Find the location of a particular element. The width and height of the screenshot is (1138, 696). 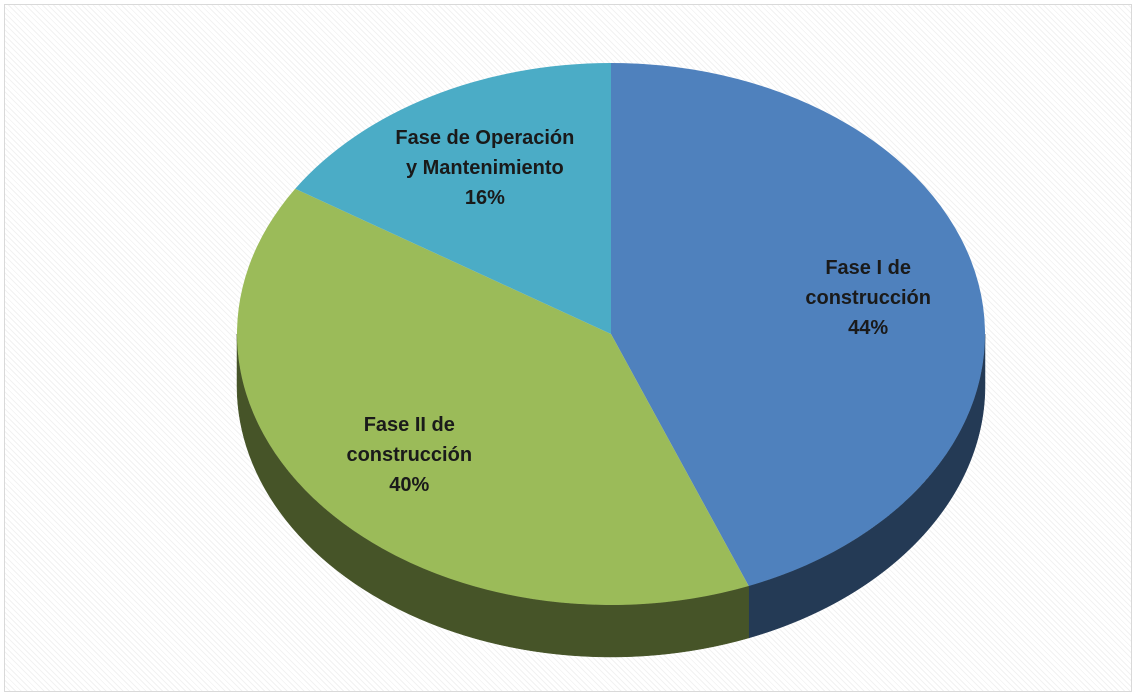

category-label: Fase I de construcción is located at coordinates (868, 283).